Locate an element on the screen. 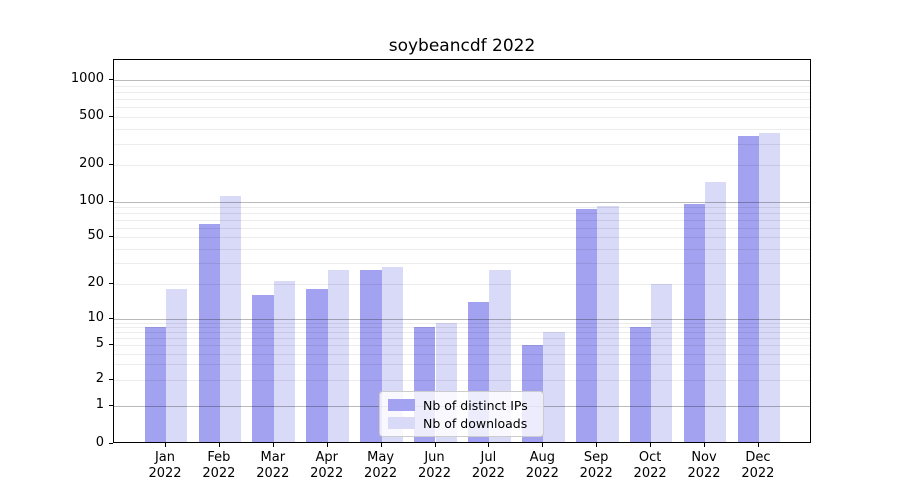  x-tick-label: Sep 2022 is located at coordinates (596, 465).